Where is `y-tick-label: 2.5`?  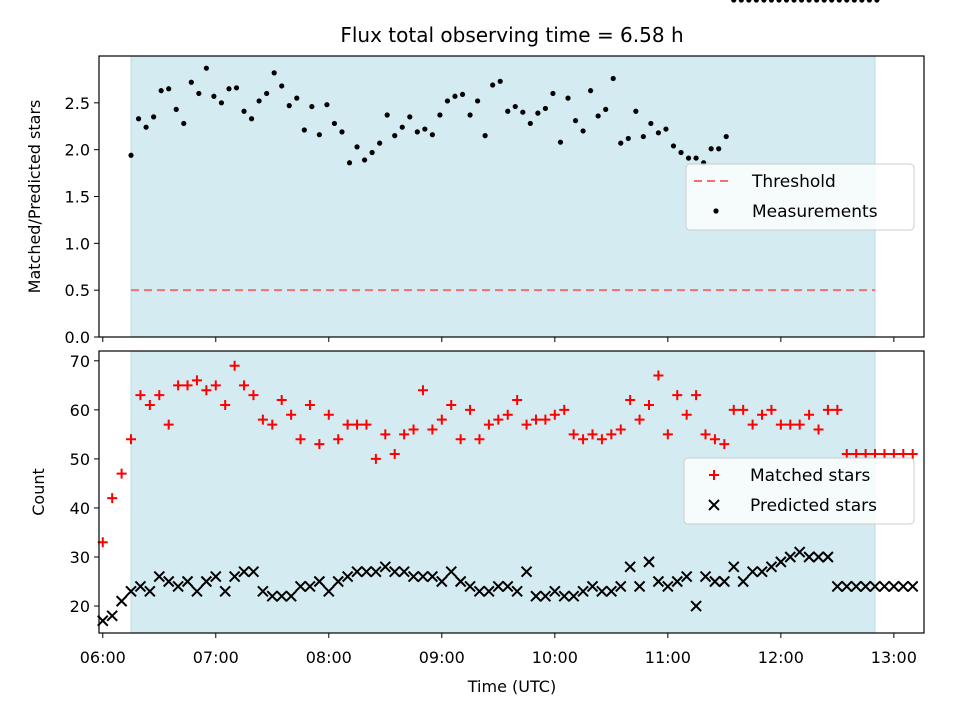
y-tick-label: 2.5 is located at coordinates (77, 103).